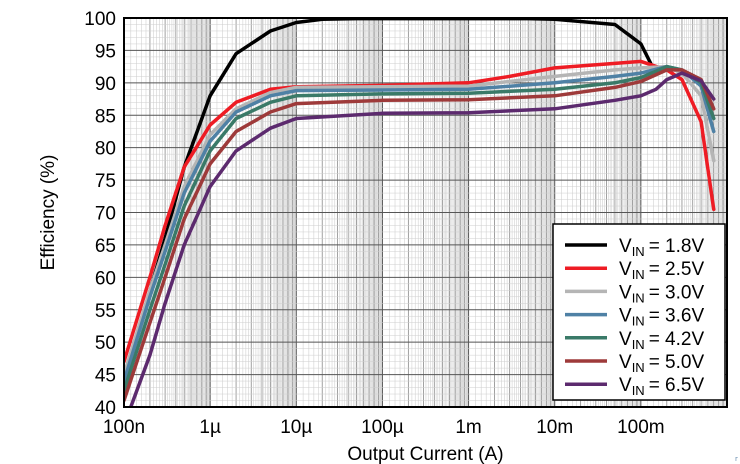 The height and width of the screenshot is (464, 740). What do you see at coordinates (105, 84) in the screenshot?
I see `y-tick-label: 90` at bounding box center [105, 84].